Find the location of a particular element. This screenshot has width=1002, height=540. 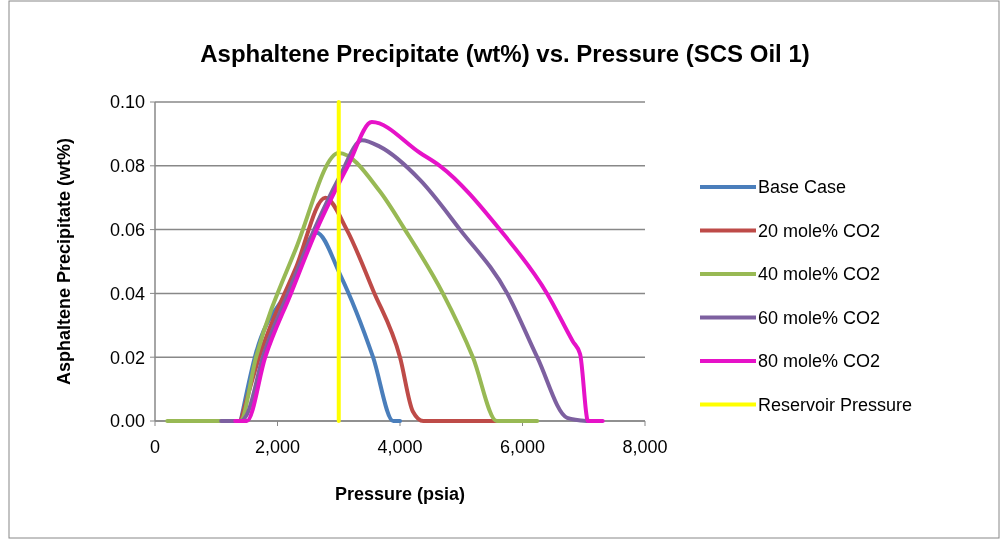

y-tick-label: 0.04 is located at coordinates (127, 293).